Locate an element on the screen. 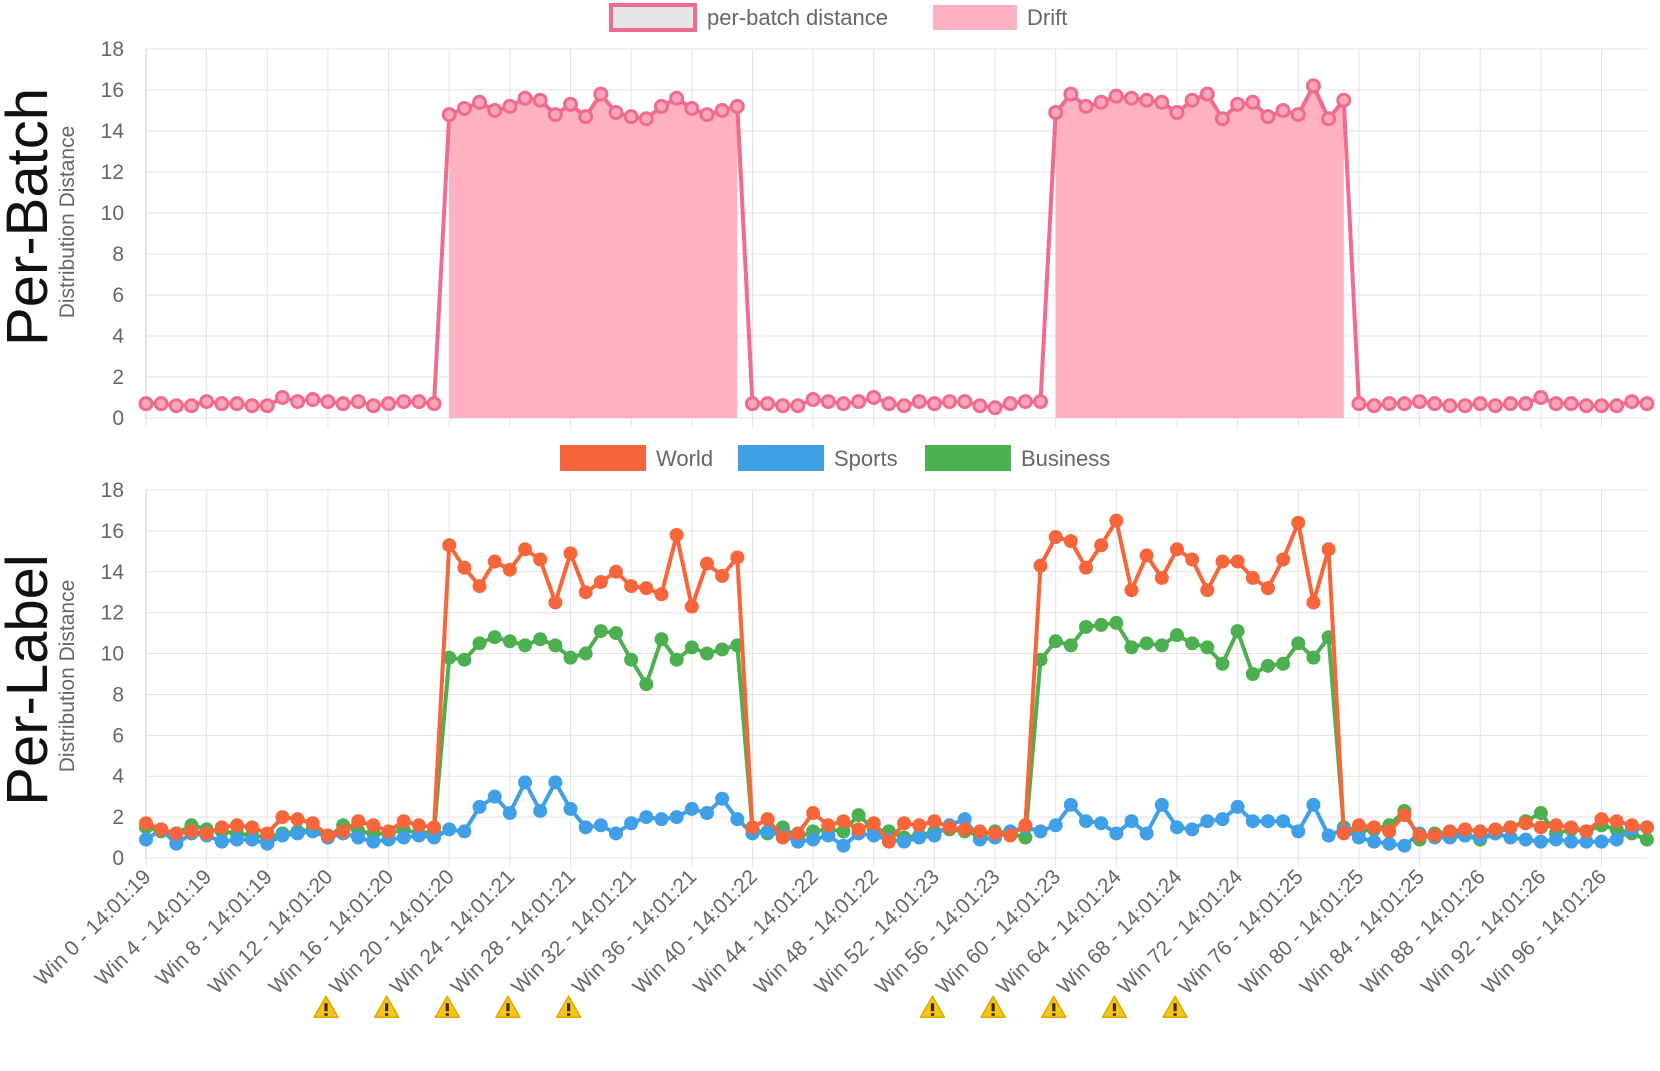 Image resolution: width=1660 pixels, height=1071 pixels. legend-swatch-business is located at coordinates (968, 458).